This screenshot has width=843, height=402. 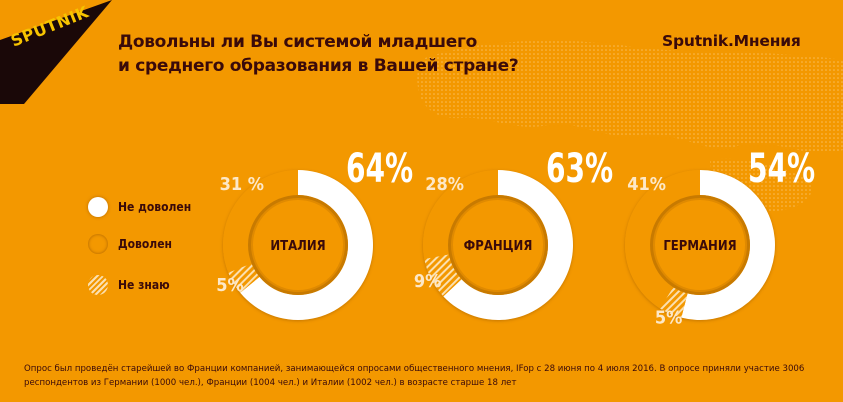 What do you see at coordinates (444, 184) in the screenshot?
I see `label-satisfied: 28%` at bounding box center [444, 184].